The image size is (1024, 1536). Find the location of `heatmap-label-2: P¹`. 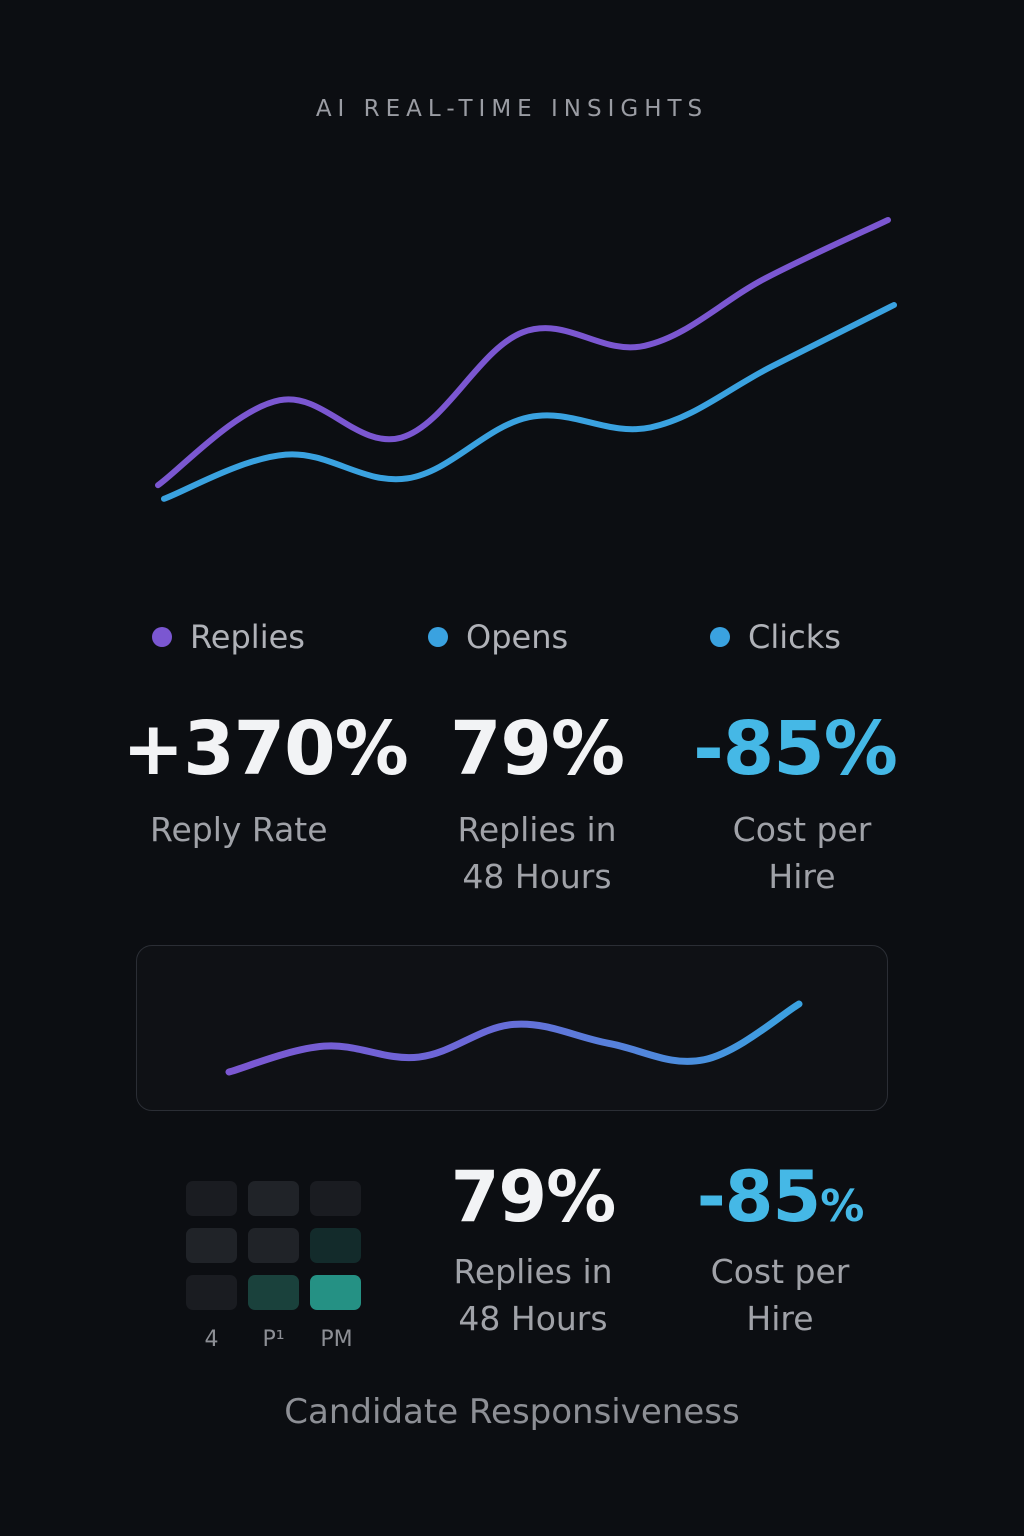

heatmap-label-2: P¹ is located at coordinates (273, 1339).